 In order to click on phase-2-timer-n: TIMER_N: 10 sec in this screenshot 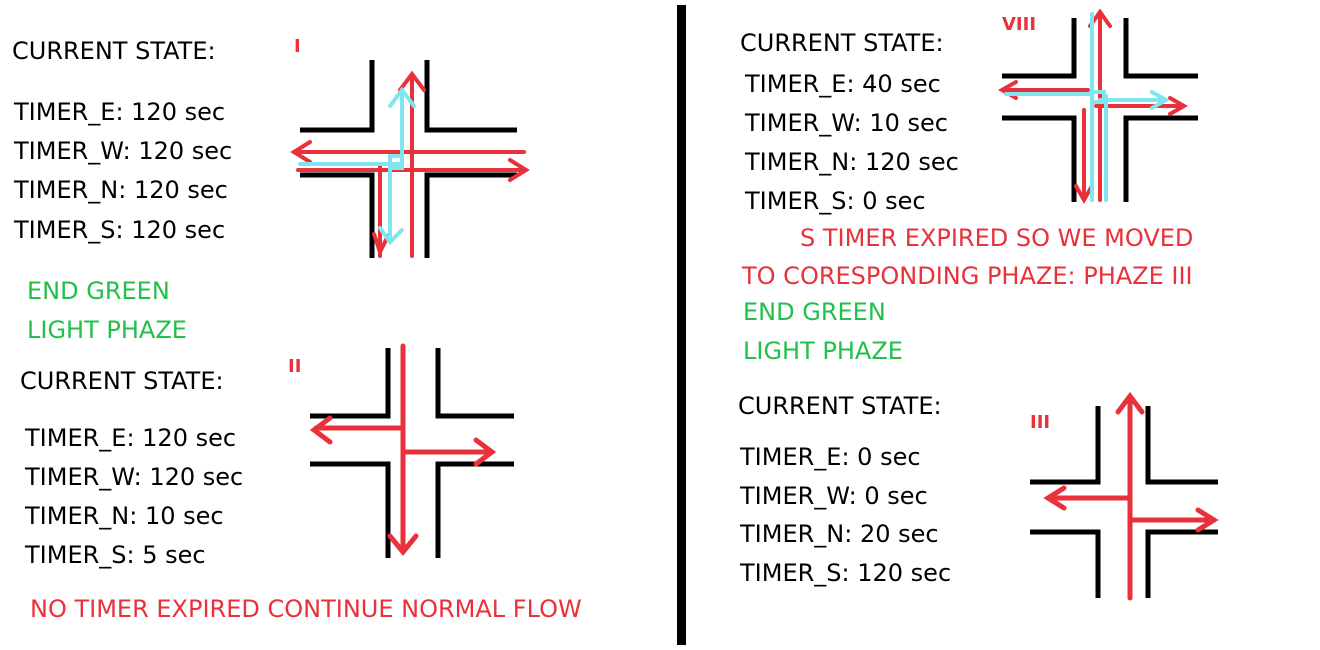, I will do `click(124, 516)`.